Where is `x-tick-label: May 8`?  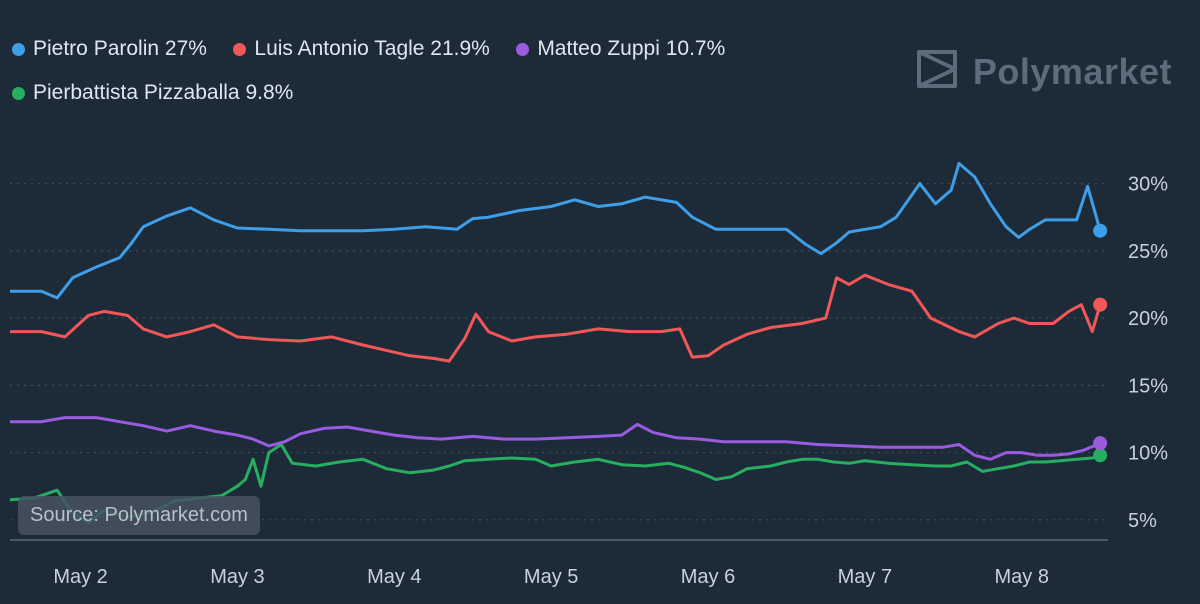 x-tick-label: May 8 is located at coordinates (1021, 577).